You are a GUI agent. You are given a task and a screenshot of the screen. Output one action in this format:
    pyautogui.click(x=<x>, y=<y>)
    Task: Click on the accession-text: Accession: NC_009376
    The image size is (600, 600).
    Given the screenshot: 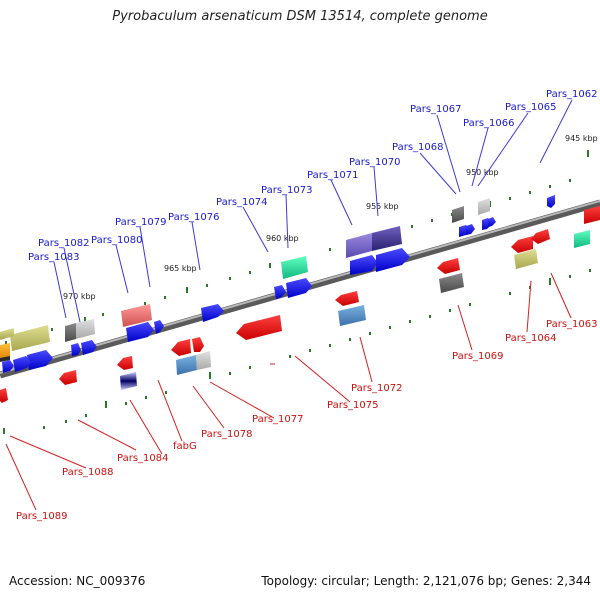 What is the action you would take?
    pyautogui.click(x=77, y=581)
    